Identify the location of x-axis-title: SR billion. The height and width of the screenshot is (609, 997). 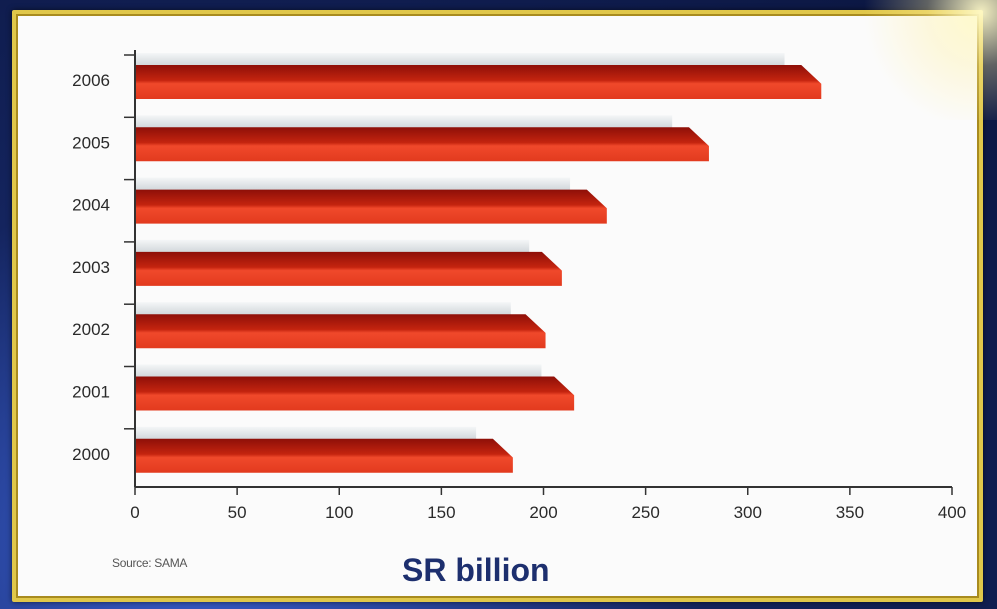
(476, 570).